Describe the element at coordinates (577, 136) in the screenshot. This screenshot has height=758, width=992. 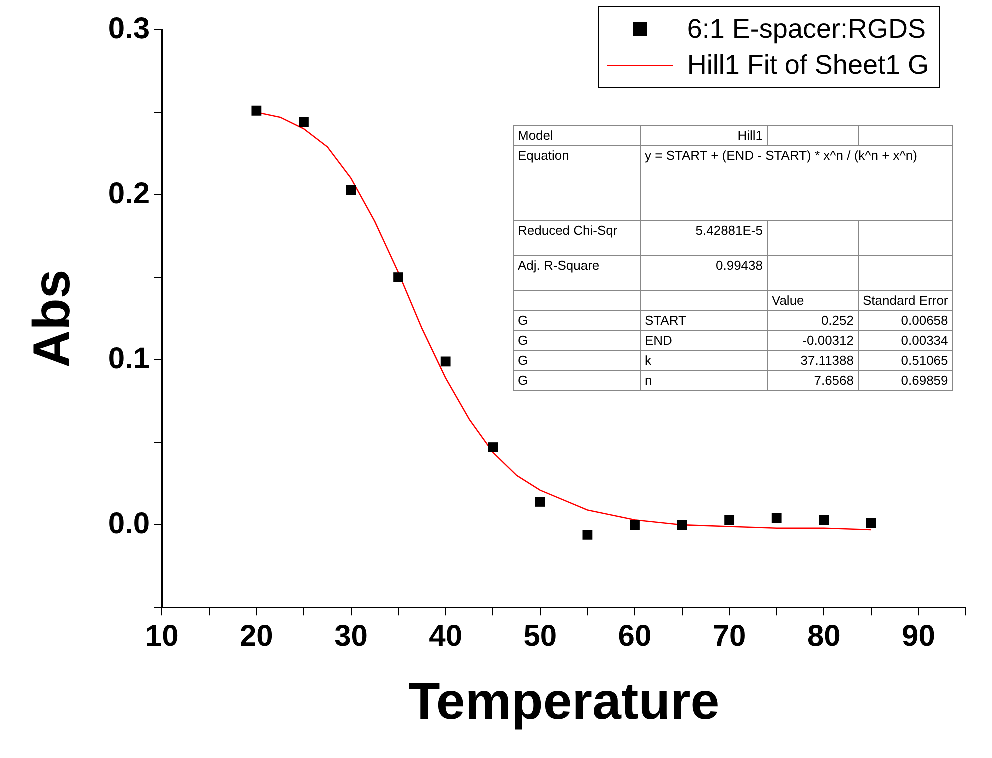
I see `annotation: Model` at that location.